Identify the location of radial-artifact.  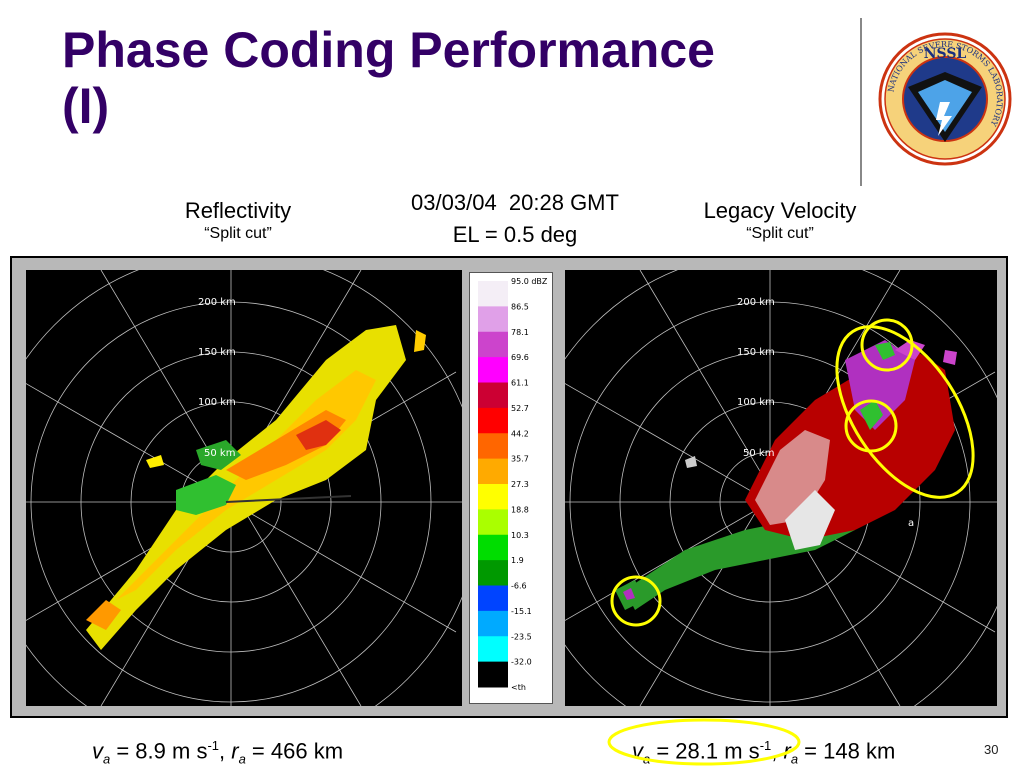
(288, 499).